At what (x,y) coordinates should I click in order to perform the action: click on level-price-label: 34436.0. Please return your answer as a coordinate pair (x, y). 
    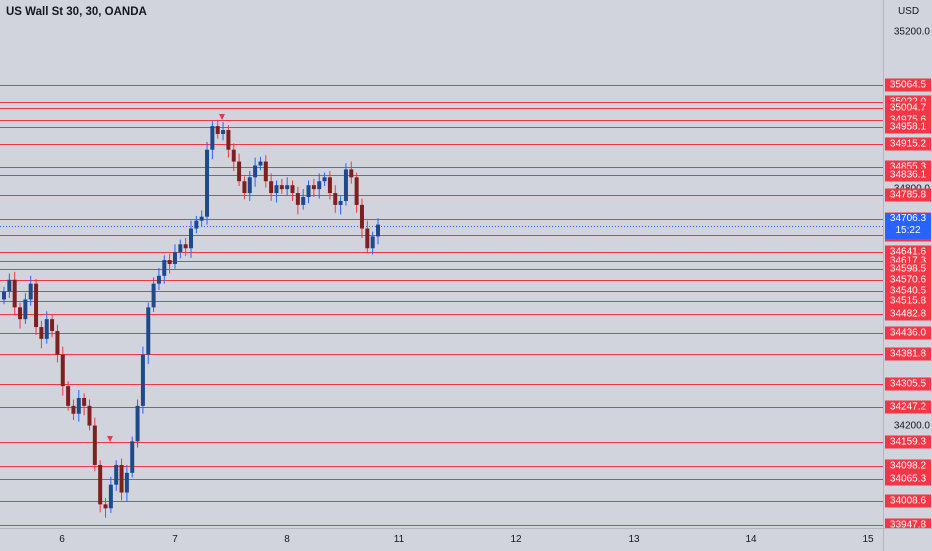
    Looking at the image, I should click on (908, 333).